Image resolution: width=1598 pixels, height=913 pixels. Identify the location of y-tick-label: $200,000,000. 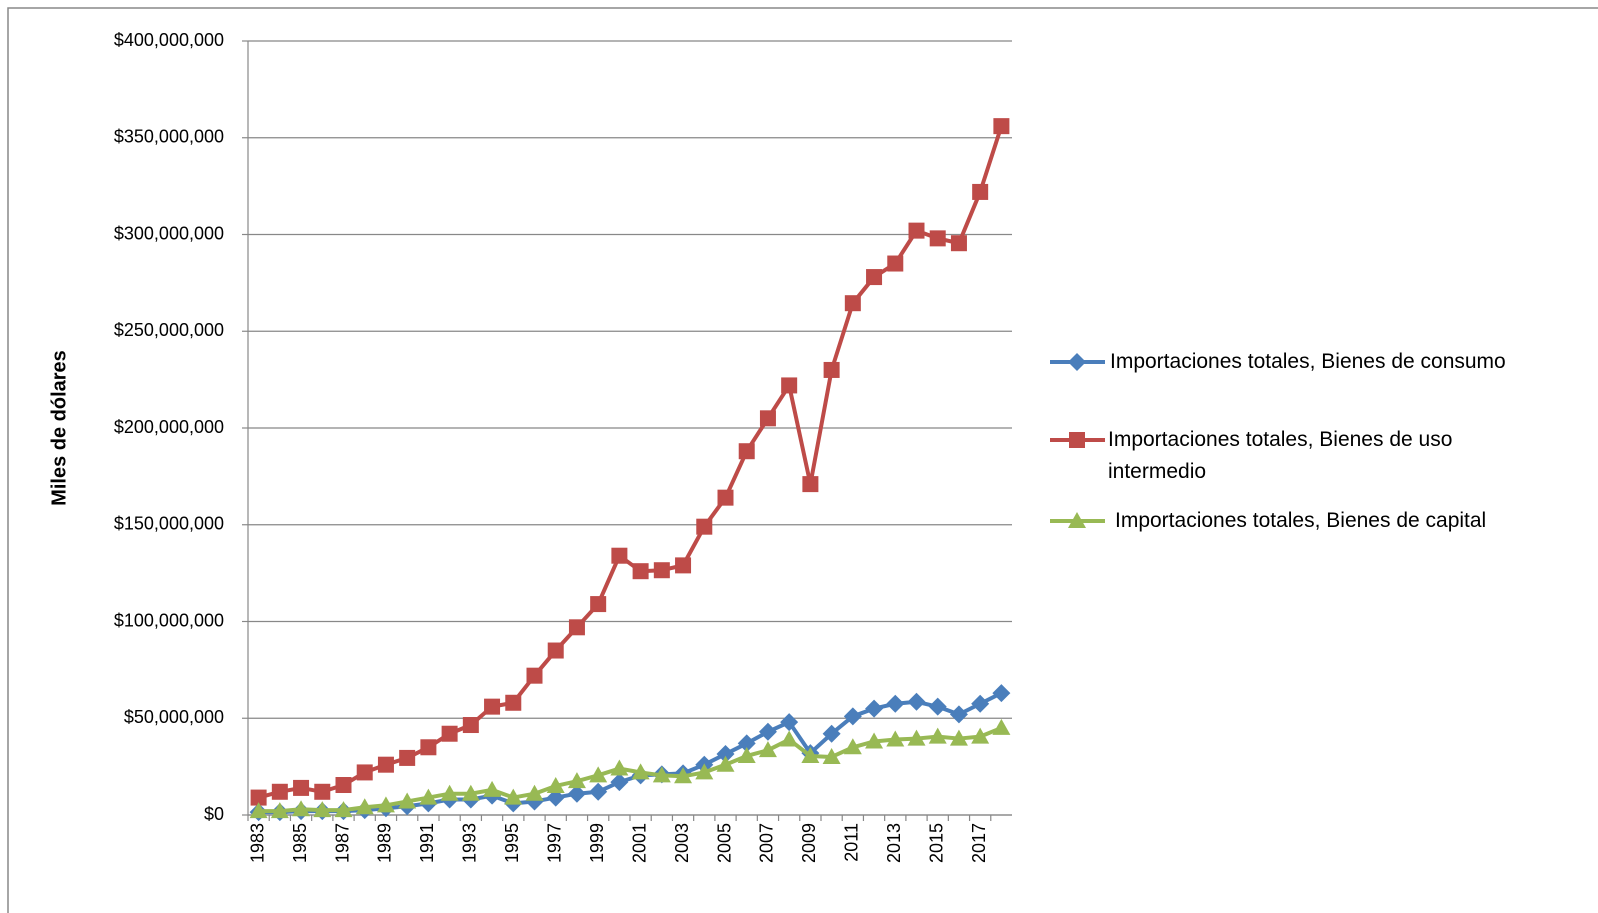
(169, 427).